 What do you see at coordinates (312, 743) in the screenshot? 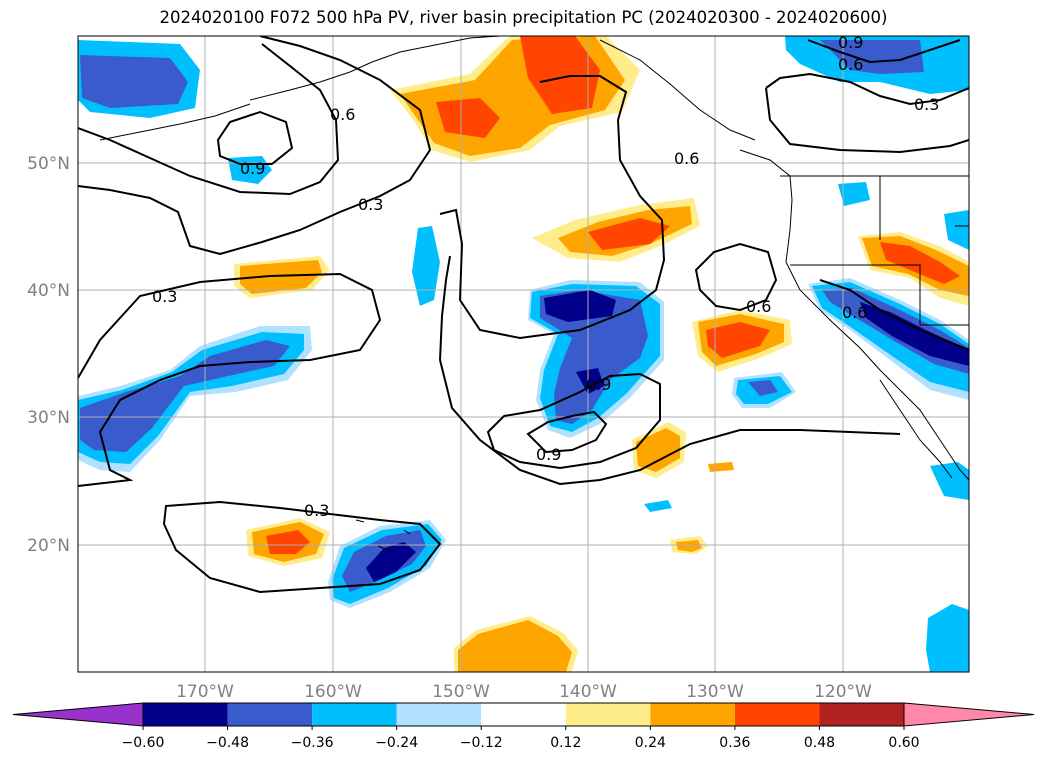
I see `colorbar-tick-label: −0.36` at bounding box center [312, 743].